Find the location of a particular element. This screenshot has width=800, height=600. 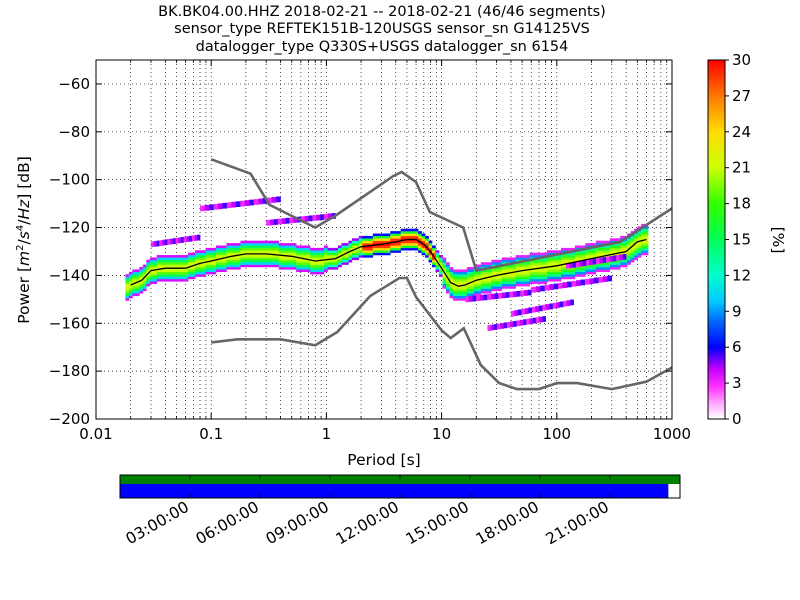

time-tick-label: 03:00:00 is located at coordinates (157, 523).